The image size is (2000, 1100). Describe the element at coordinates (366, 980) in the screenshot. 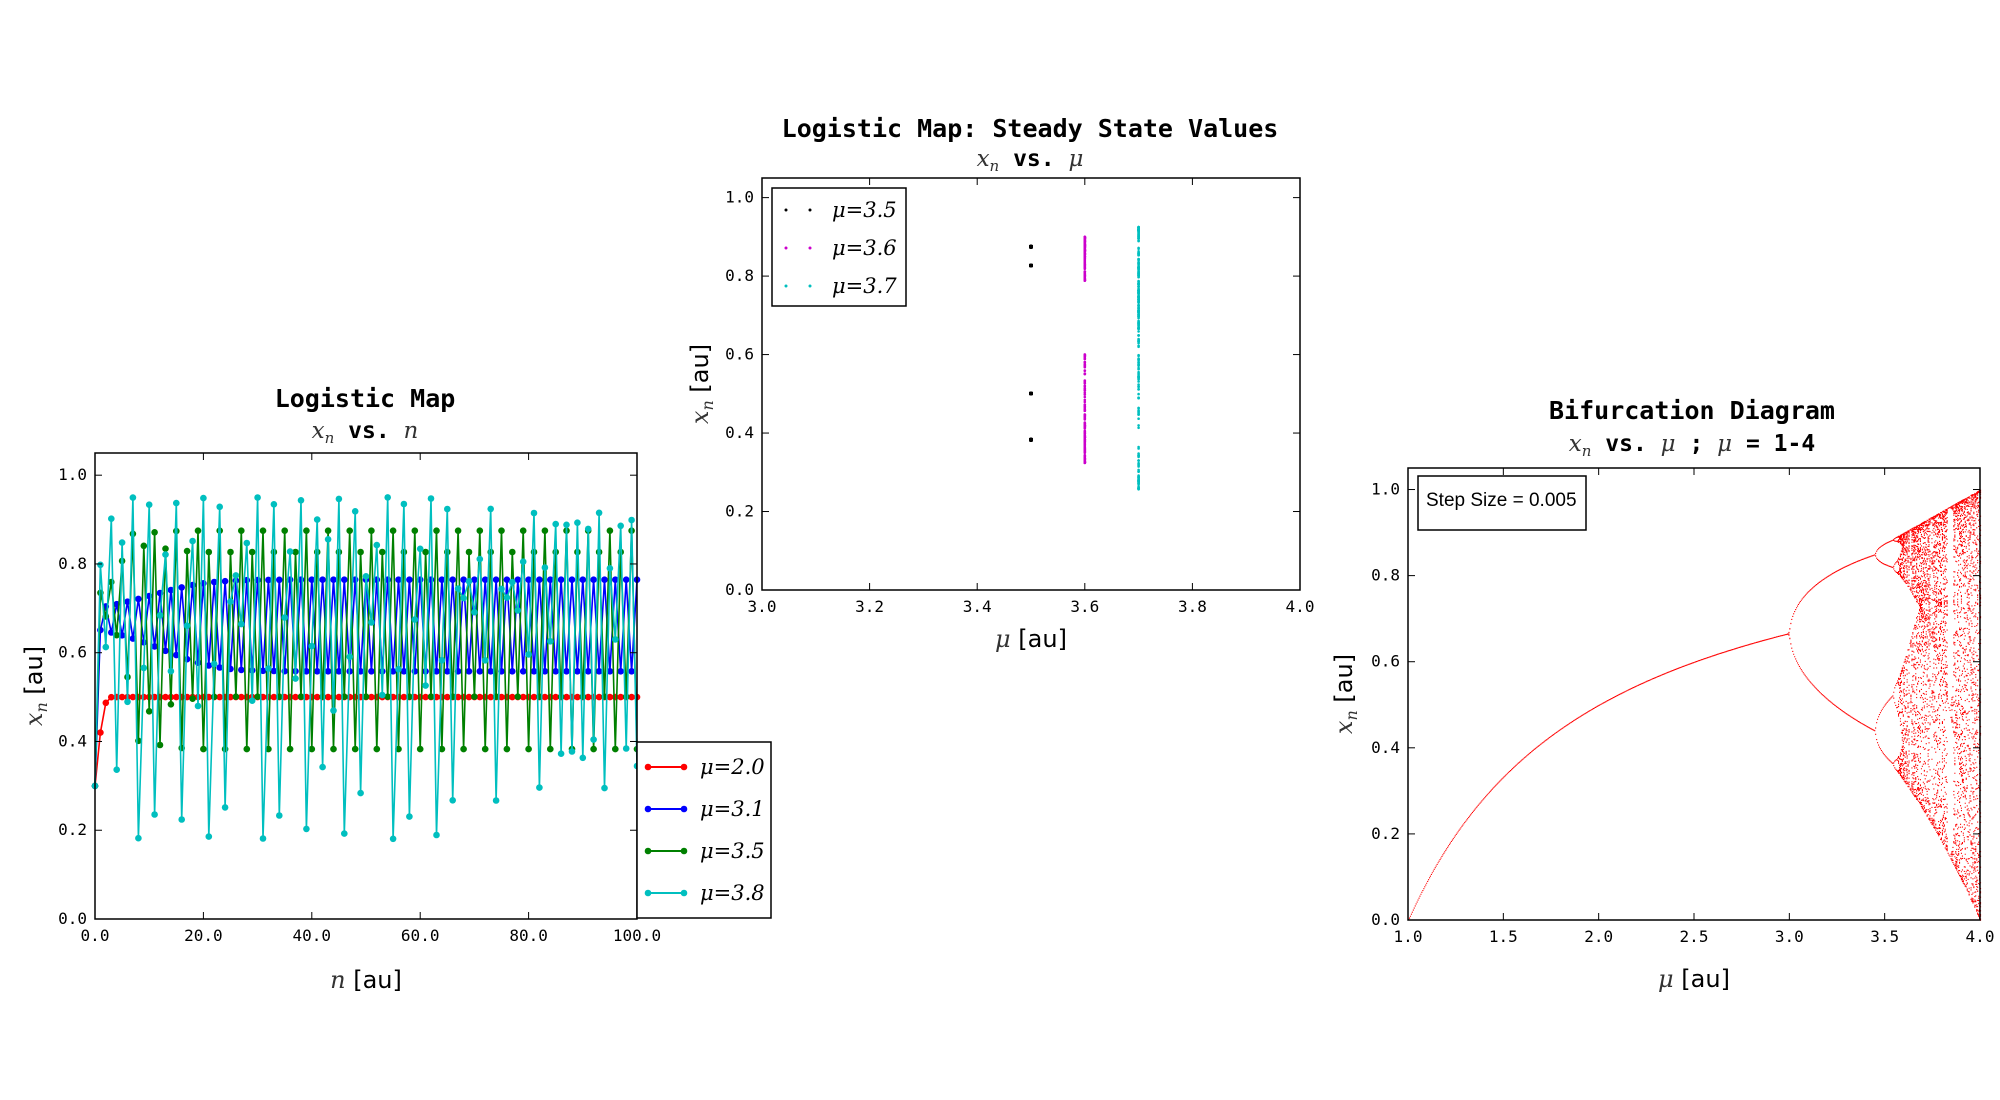

I see `chart1-xlabel: n [au]` at that location.